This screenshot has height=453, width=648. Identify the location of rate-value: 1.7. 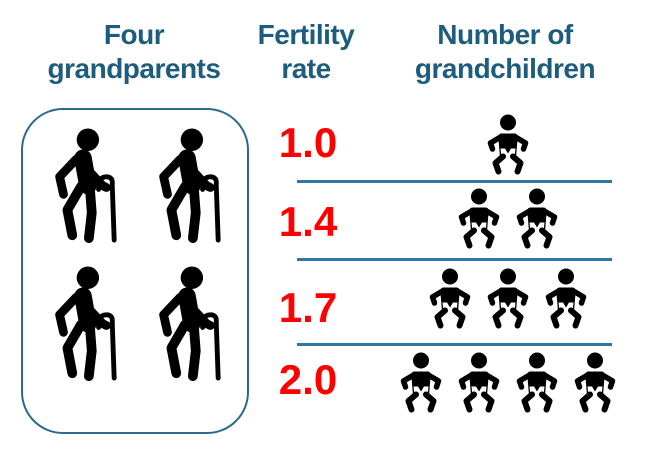
(308, 307).